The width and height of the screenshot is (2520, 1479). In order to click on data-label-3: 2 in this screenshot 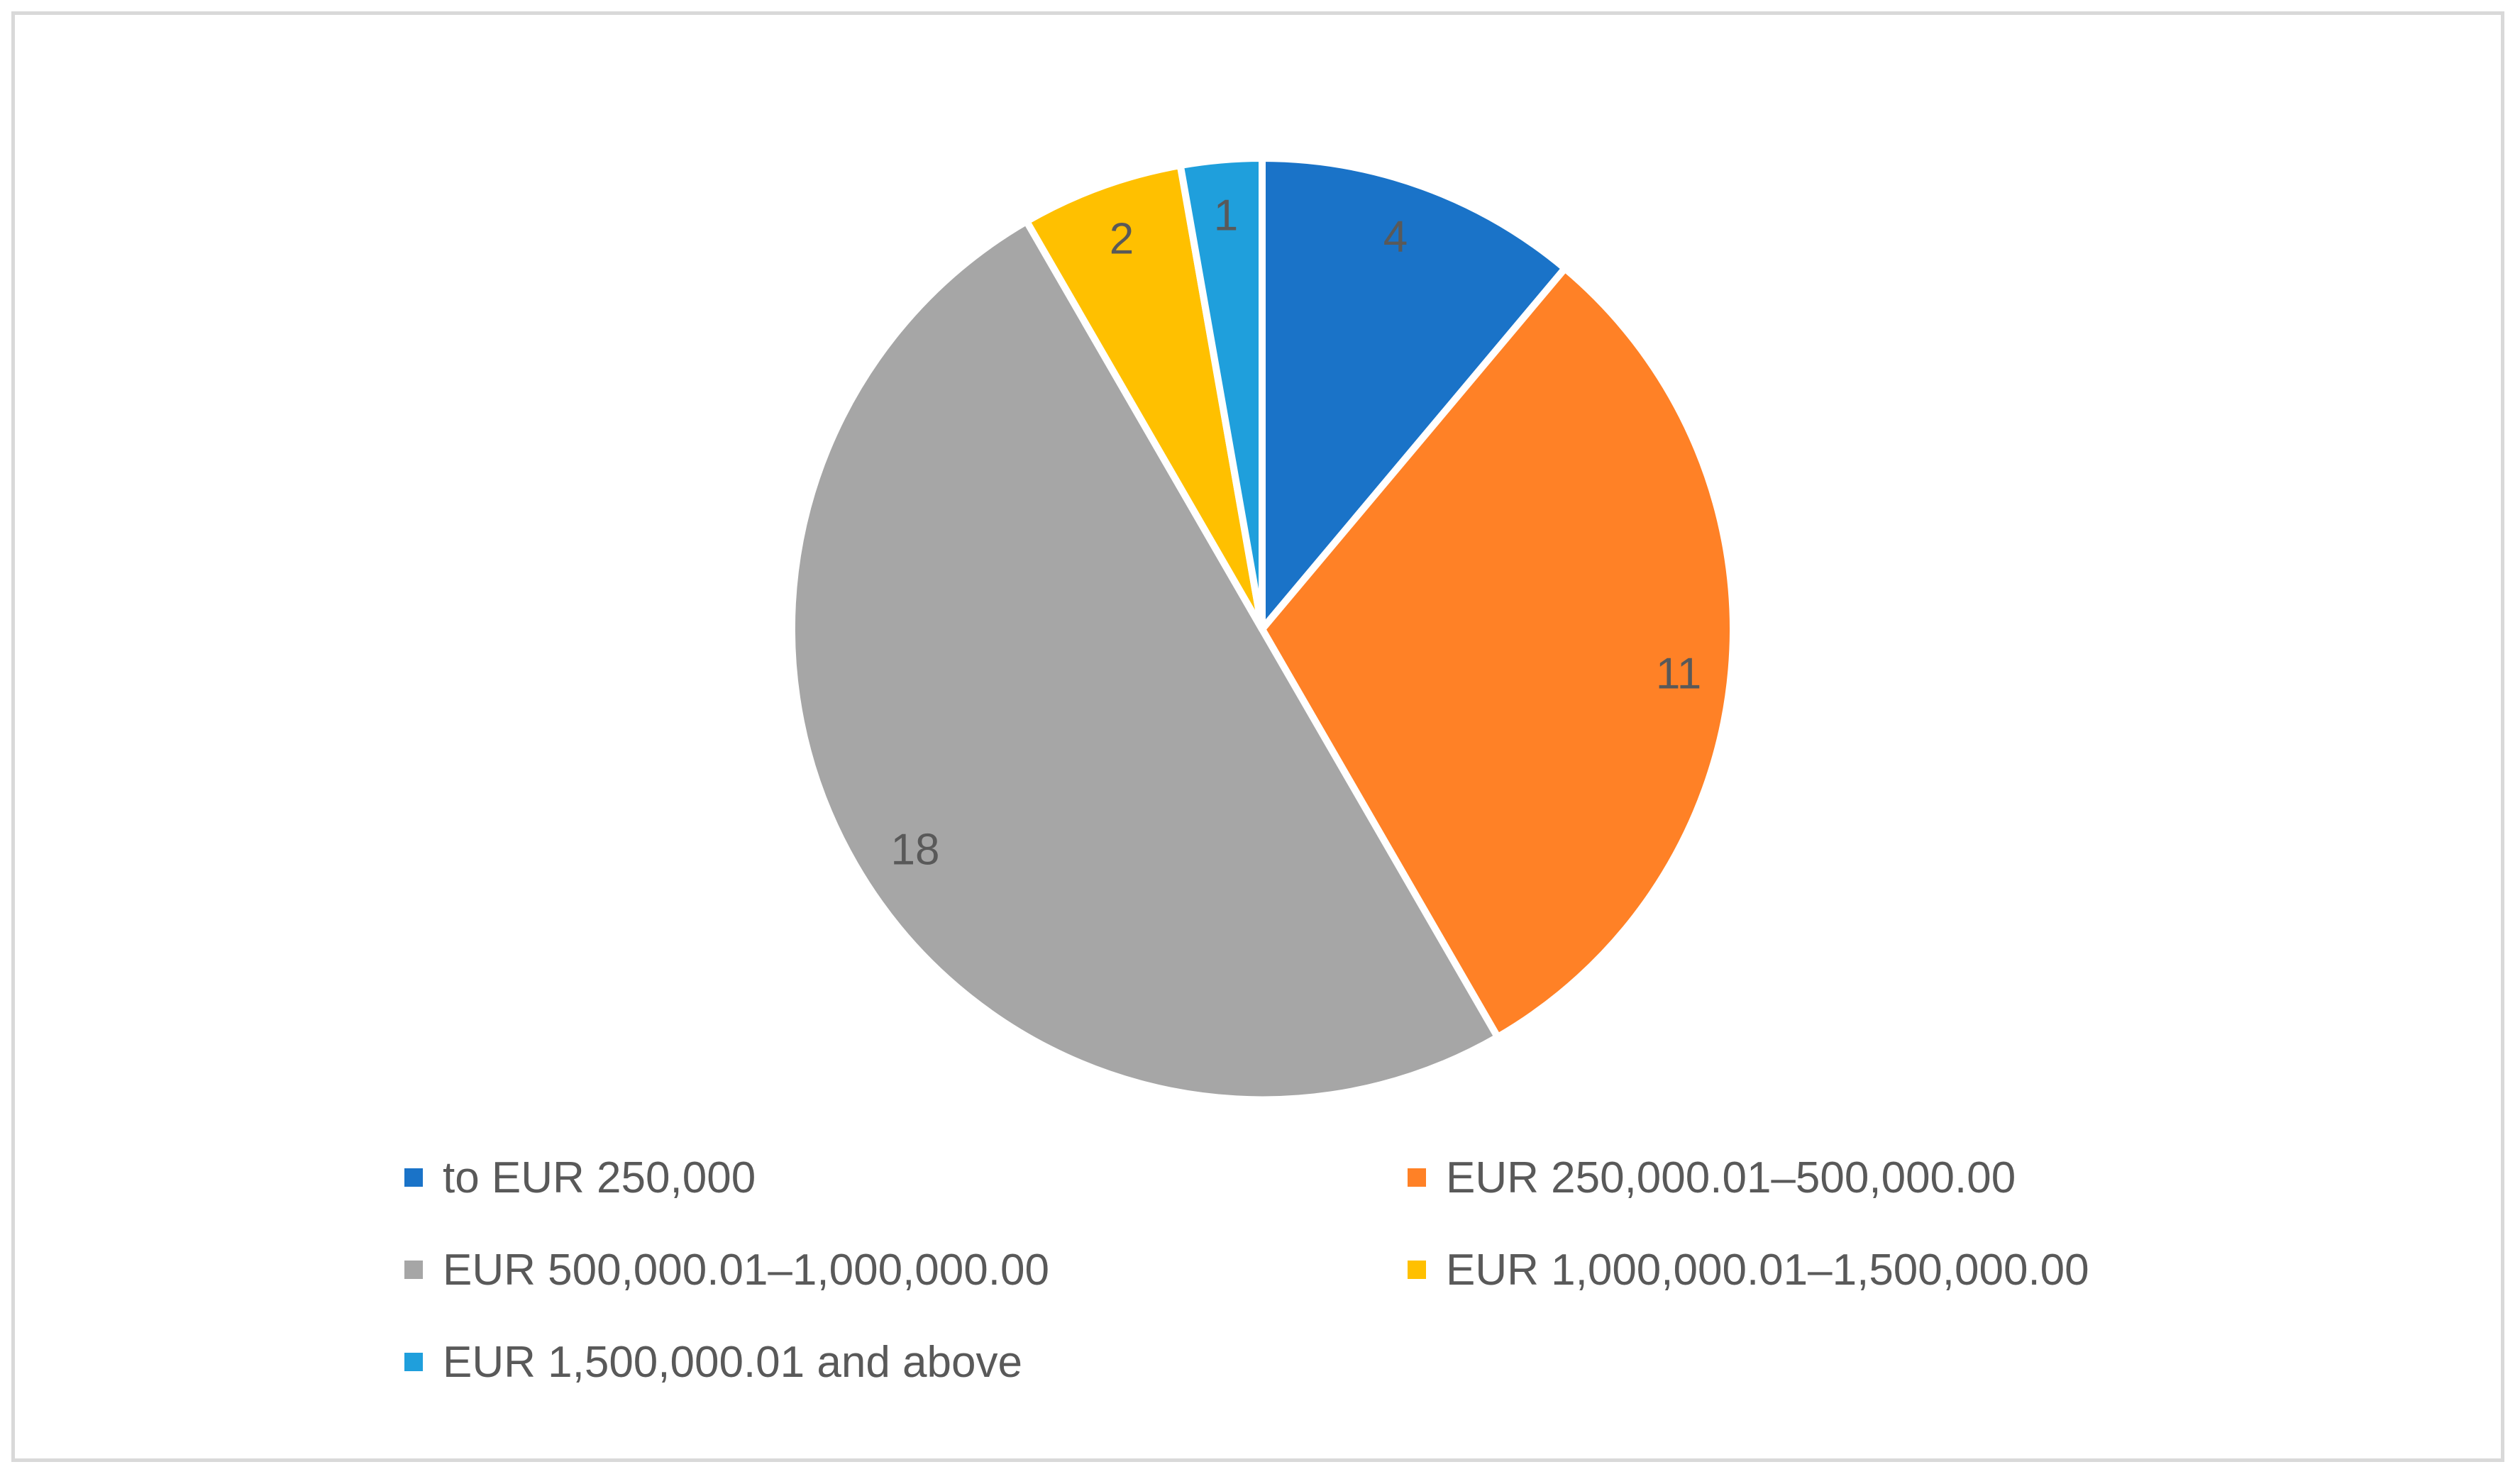, I will do `click(1122, 238)`.